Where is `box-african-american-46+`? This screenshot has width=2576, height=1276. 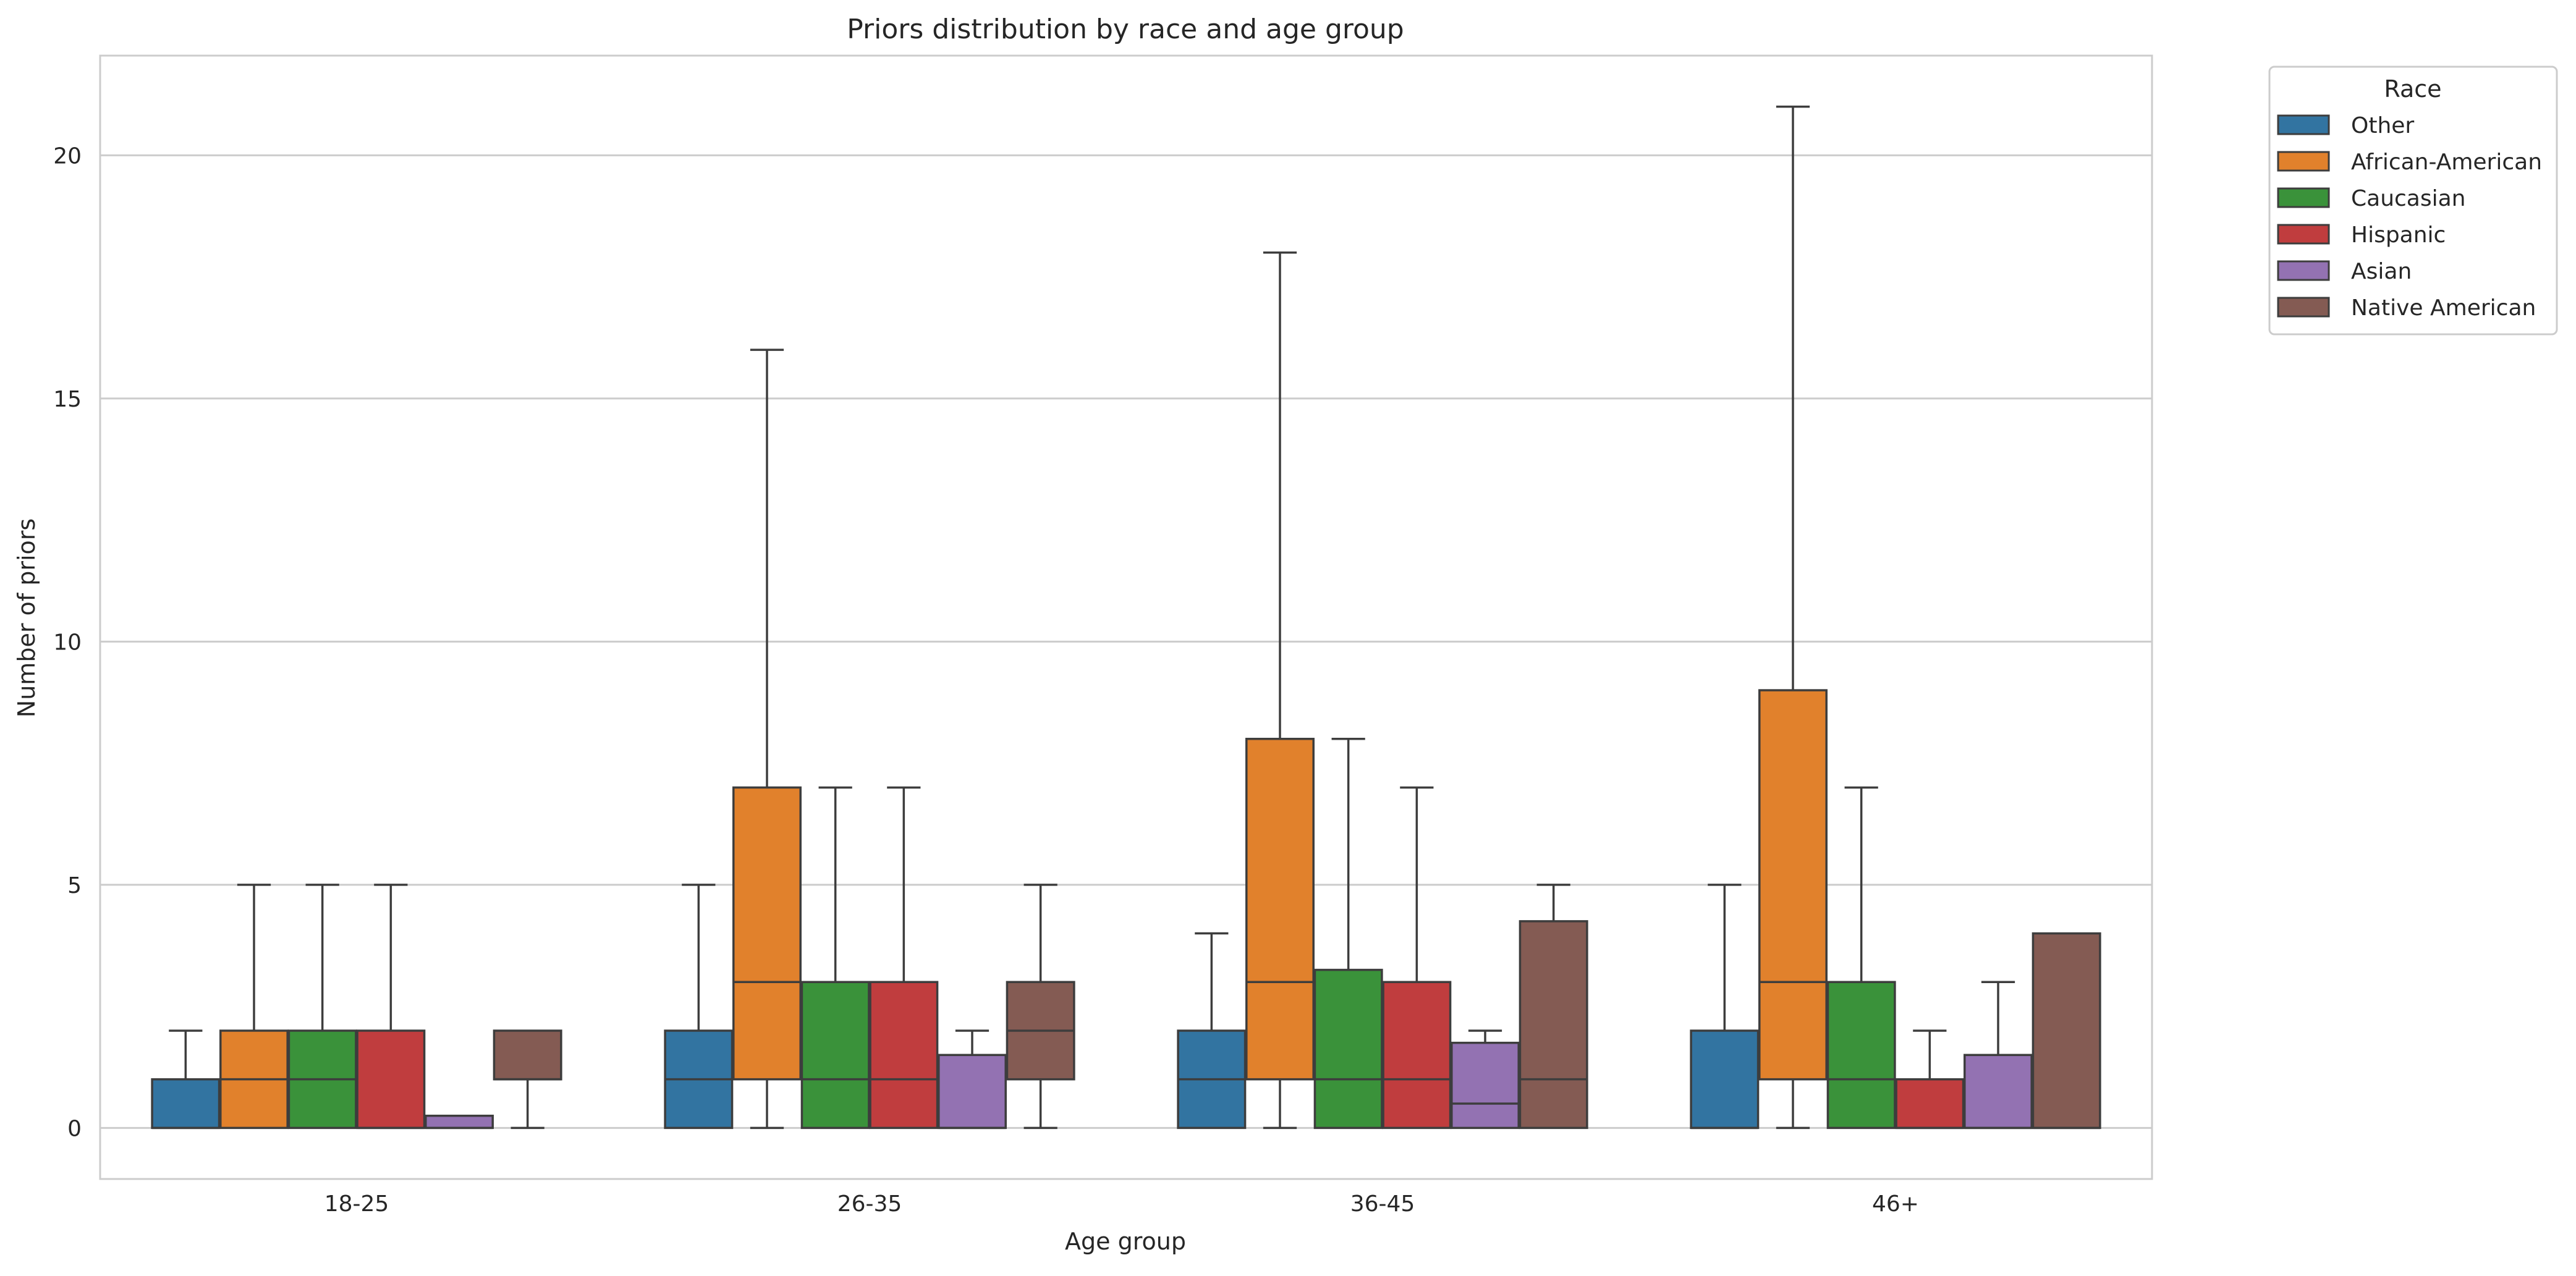
box-african-american-46+ is located at coordinates (1793, 617).